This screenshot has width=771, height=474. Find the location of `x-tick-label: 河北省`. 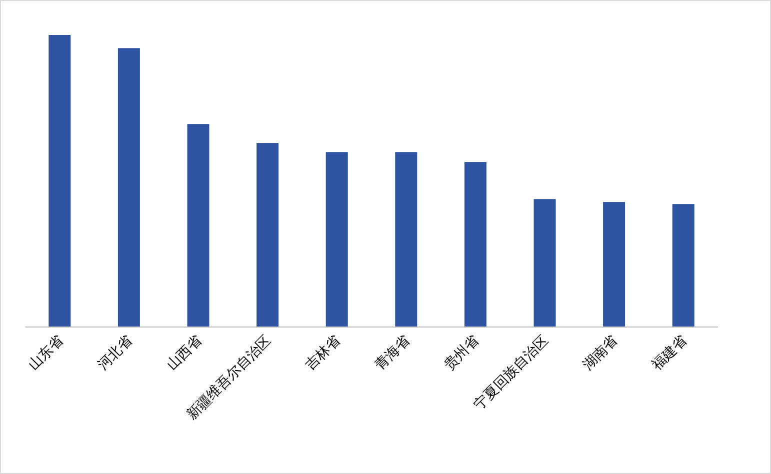

x-tick-label: 河北省 is located at coordinates (115, 353).